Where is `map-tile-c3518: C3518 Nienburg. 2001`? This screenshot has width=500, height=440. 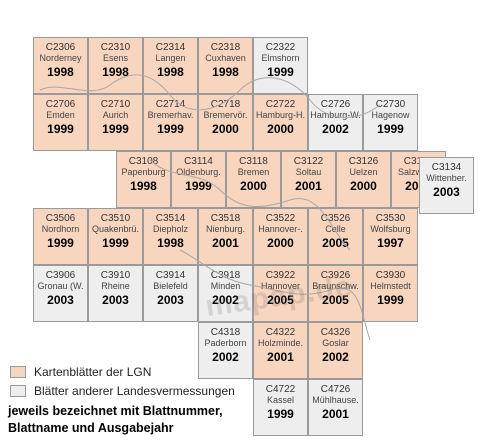 map-tile-c3518: C3518 Nienburg. 2001 is located at coordinates (225, 236).